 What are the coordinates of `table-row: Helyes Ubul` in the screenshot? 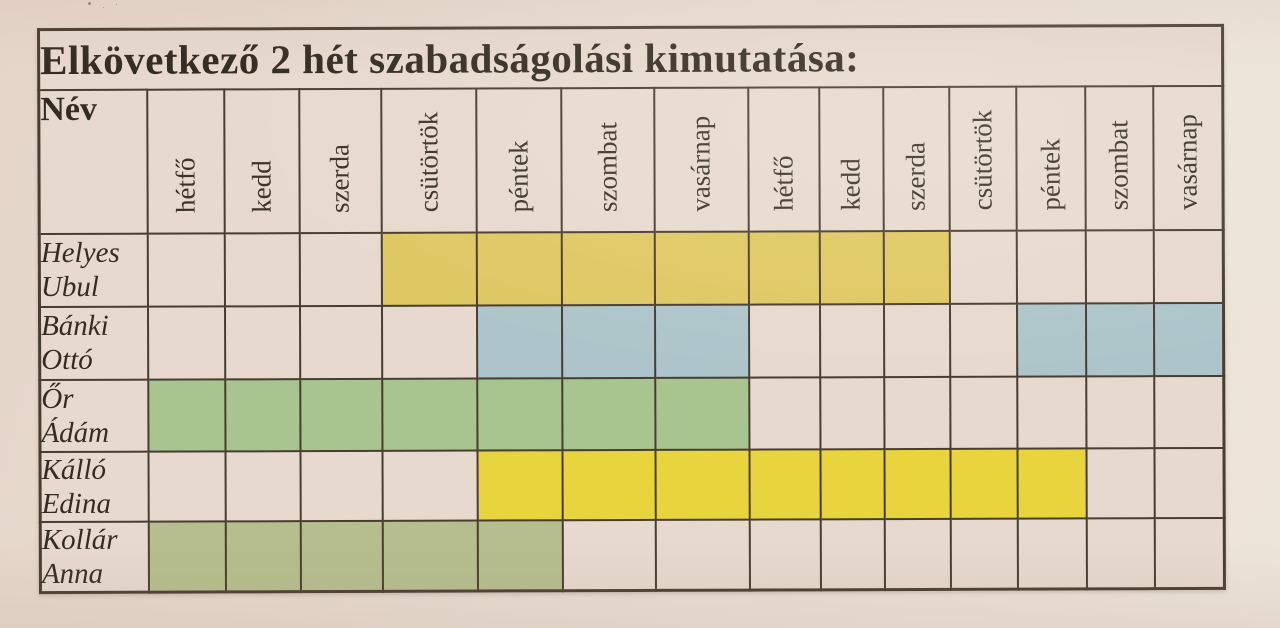 It's located at (631, 268).